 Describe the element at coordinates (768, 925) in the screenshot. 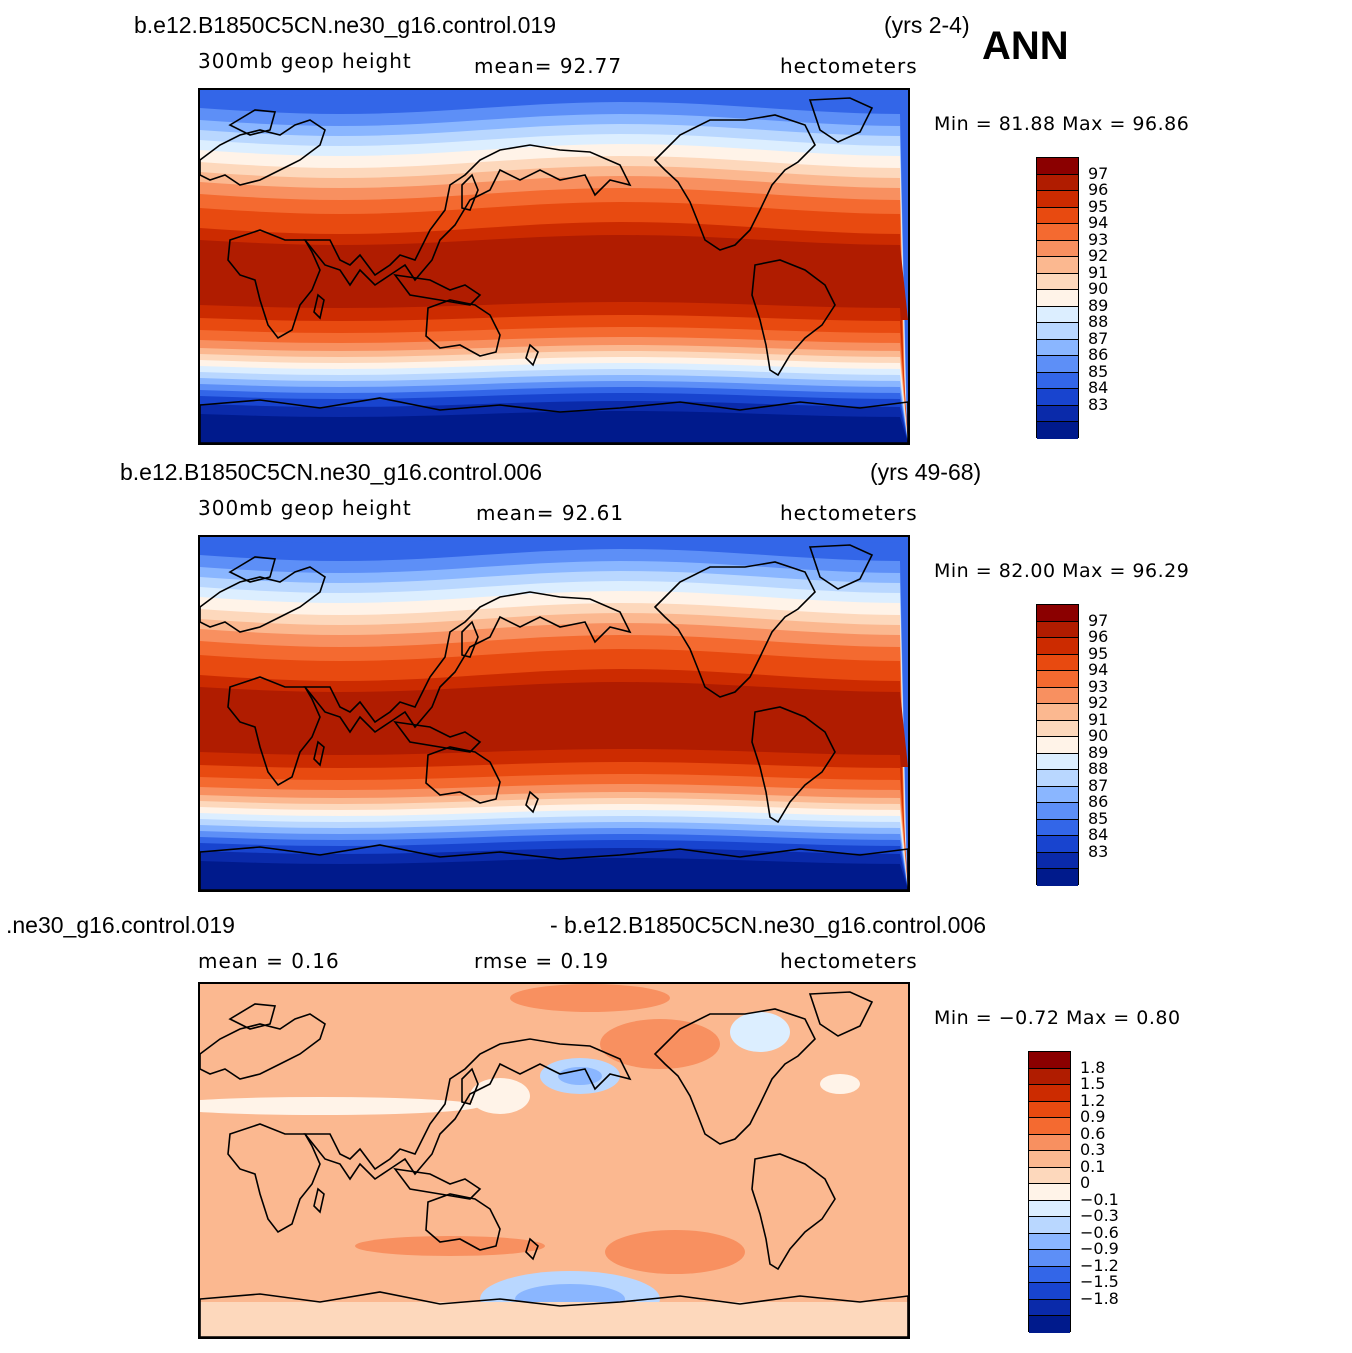

I see `panel3-case-right: - b.e12.B1850C5CN.ne30_g16.control.006` at that location.